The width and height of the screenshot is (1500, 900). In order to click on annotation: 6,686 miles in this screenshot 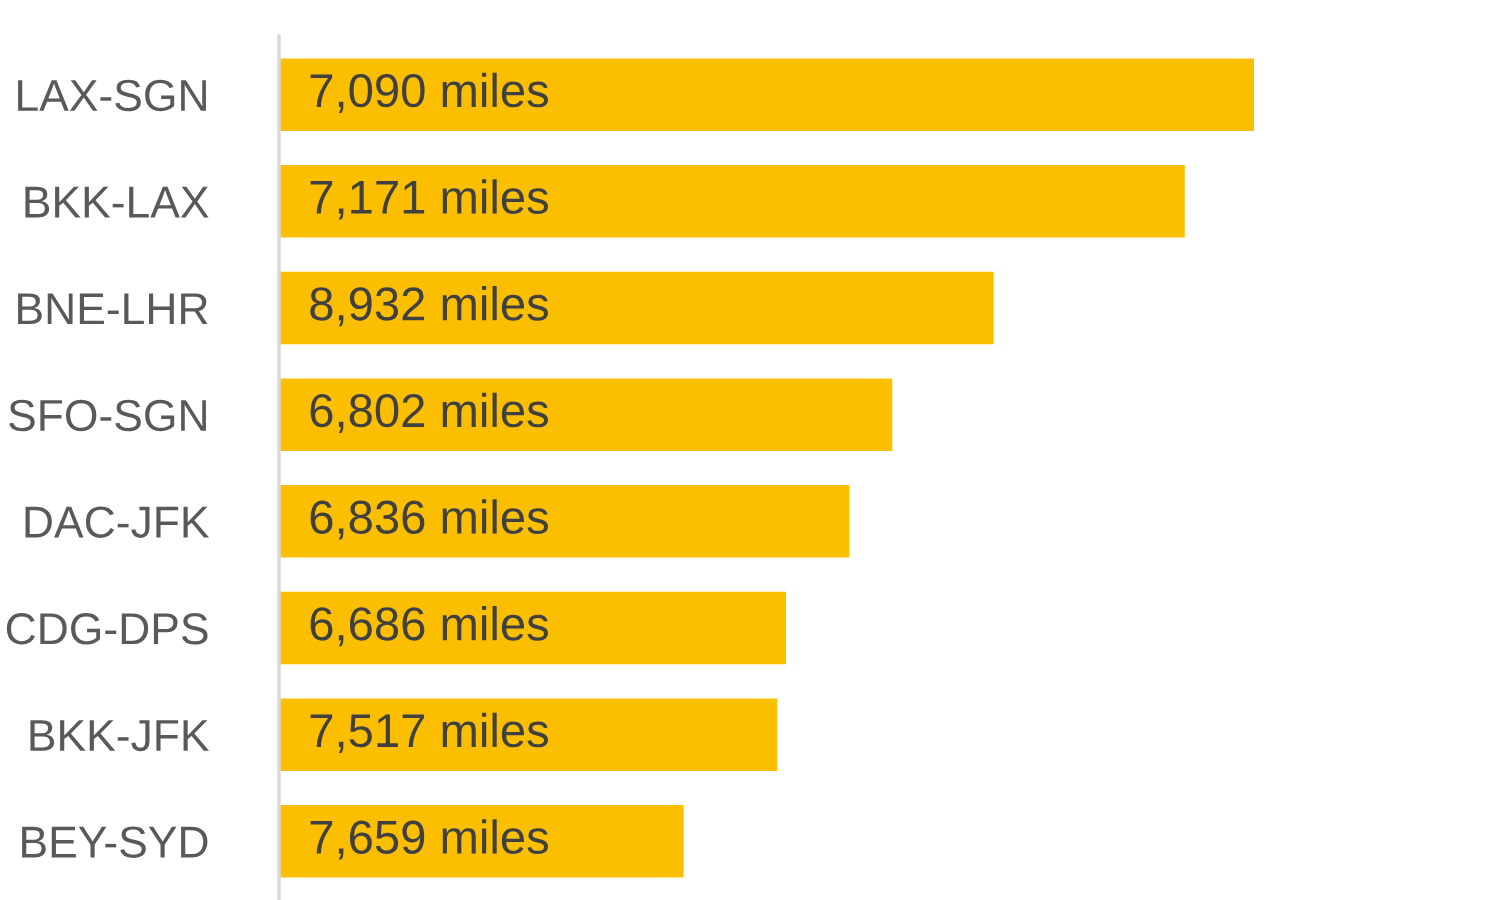, I will do `click(429, 626)`.